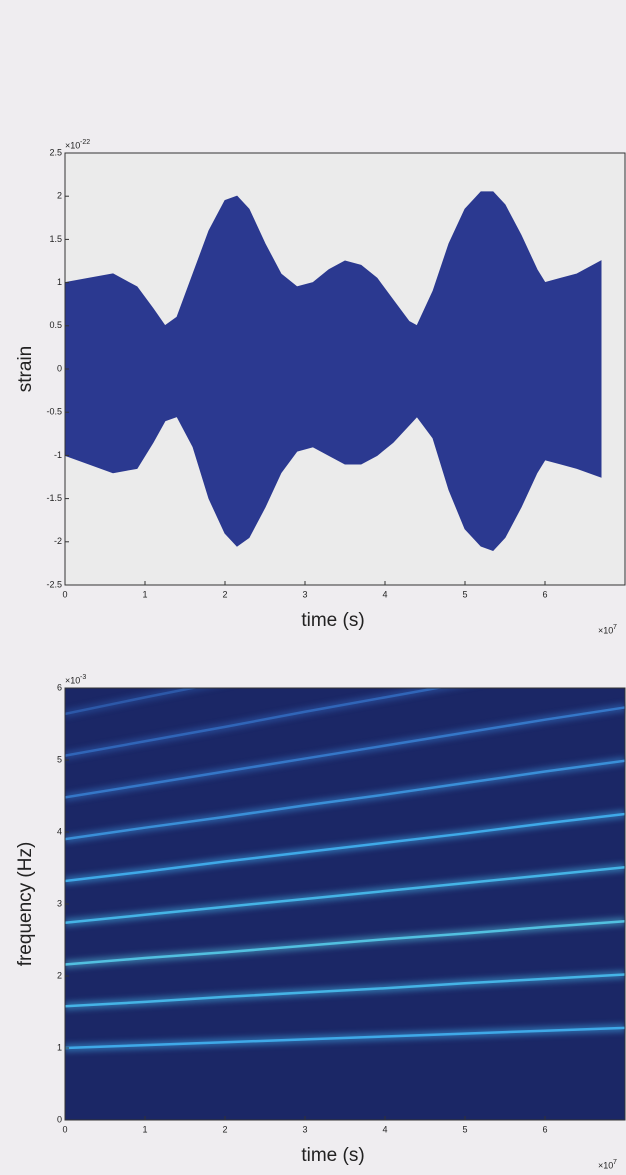 This screenshot has height=1175, width=626. I want to click on y-tick-label: -1.5, so click(54, 498).